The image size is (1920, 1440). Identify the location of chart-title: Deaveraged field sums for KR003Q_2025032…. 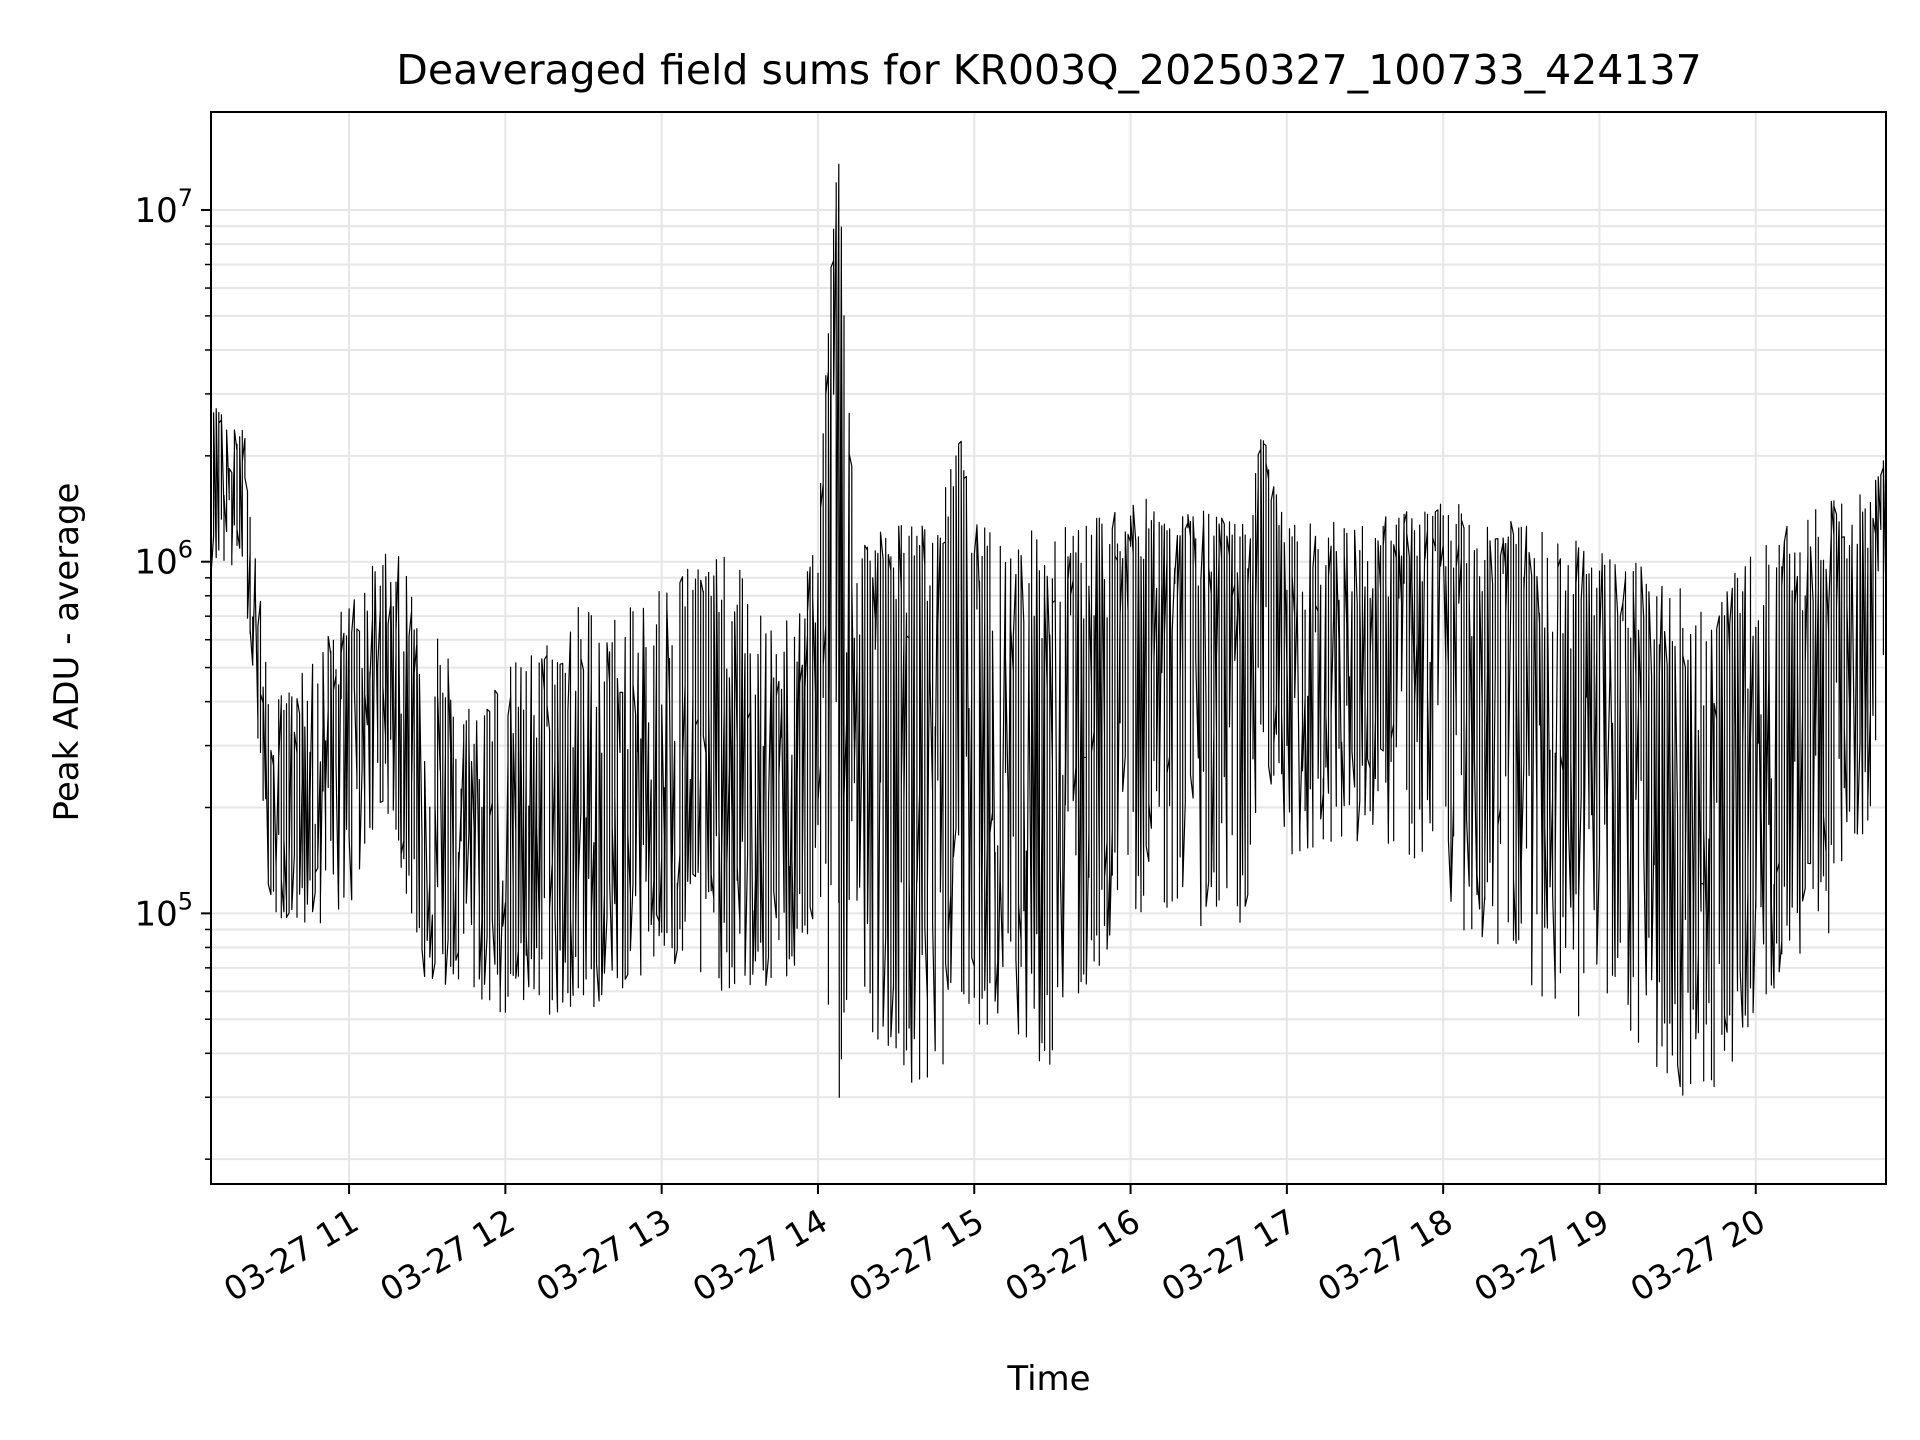
(1048, 70).